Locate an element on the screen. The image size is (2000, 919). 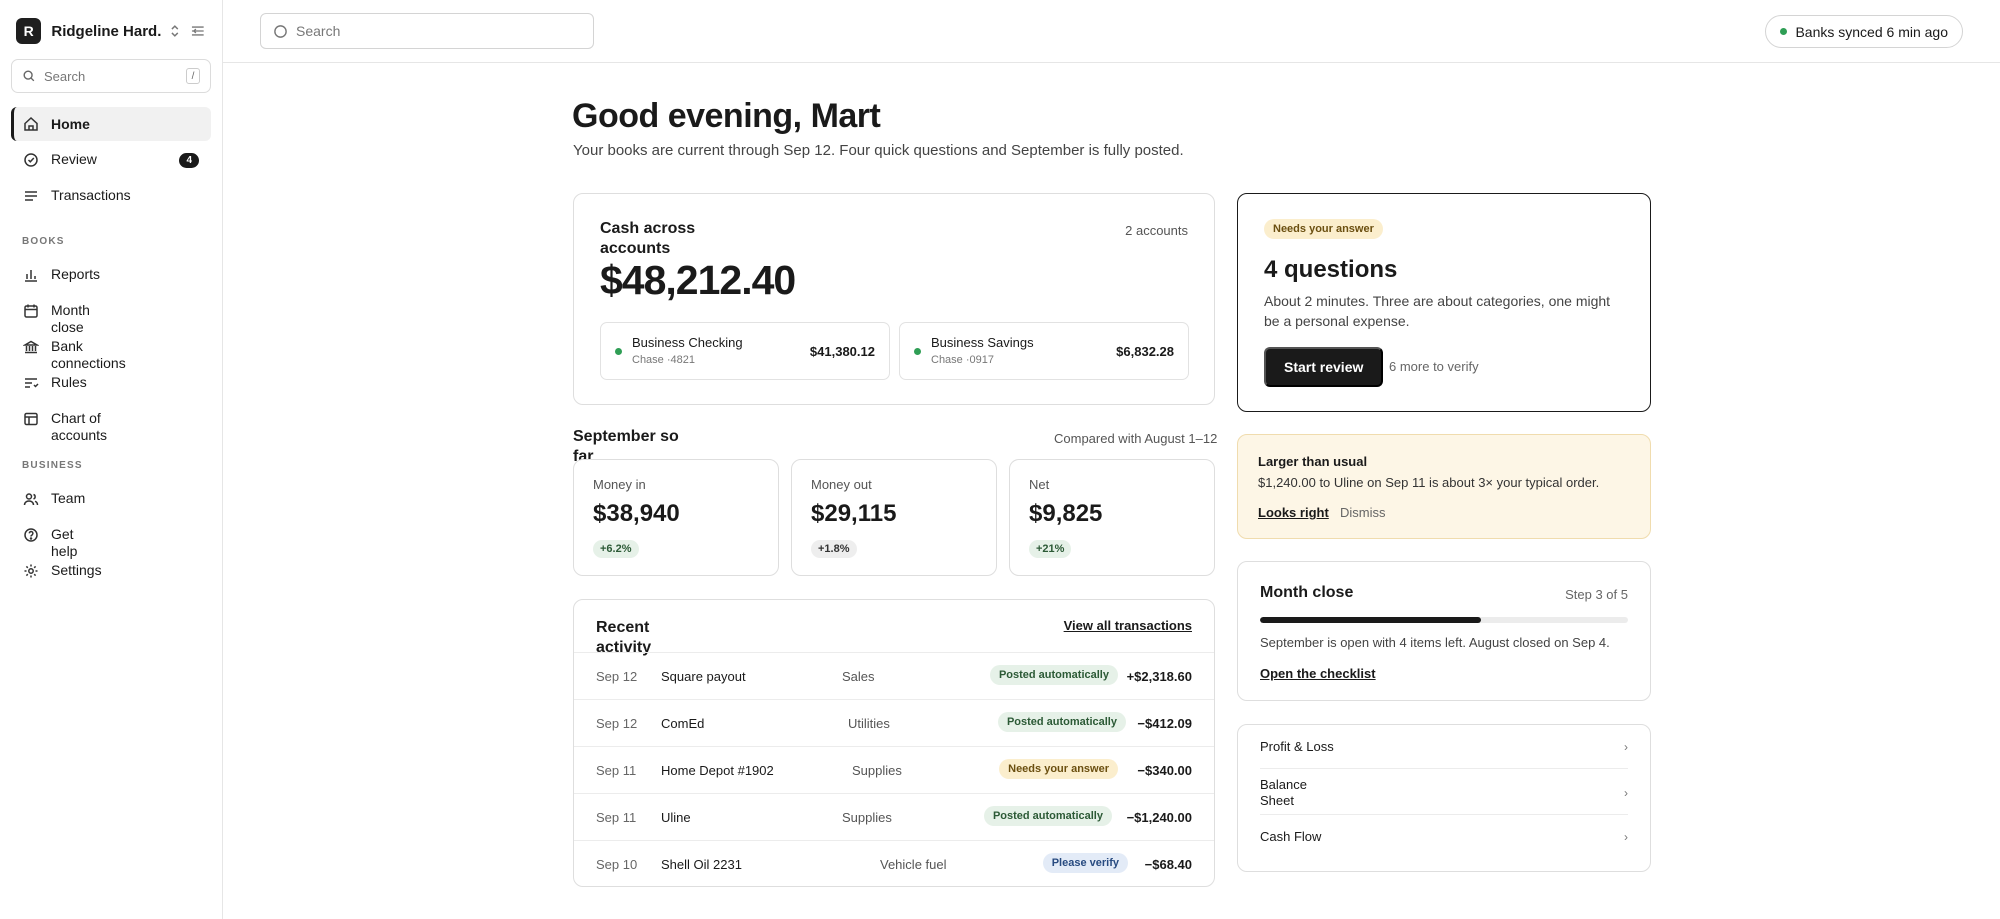
account-sub: Chase ·4821 is located at coordinates (663, 360).